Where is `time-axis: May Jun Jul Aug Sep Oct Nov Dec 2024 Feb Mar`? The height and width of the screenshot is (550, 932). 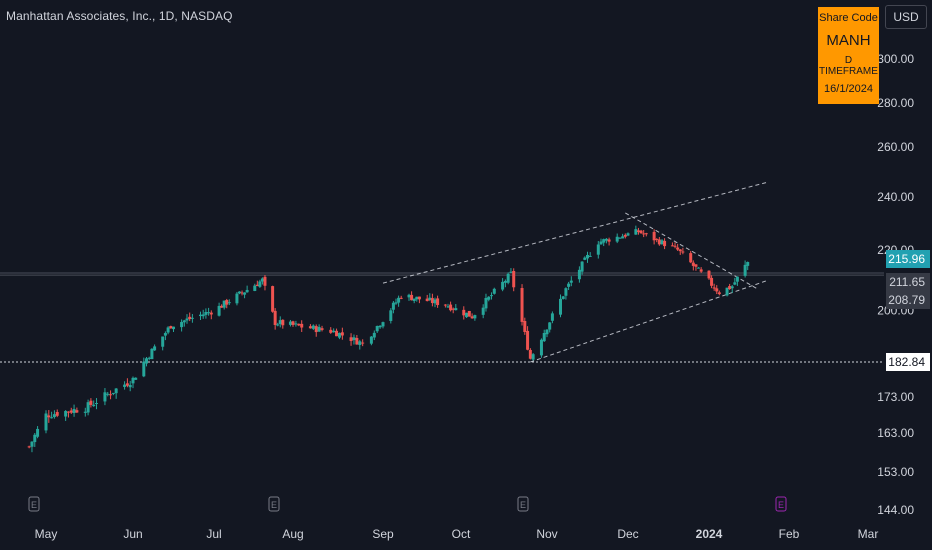
time-axis: May Jun Jul Aug Sep Oct Nov Dec 2024 Feb Mar is located at coordinates (457, 534).